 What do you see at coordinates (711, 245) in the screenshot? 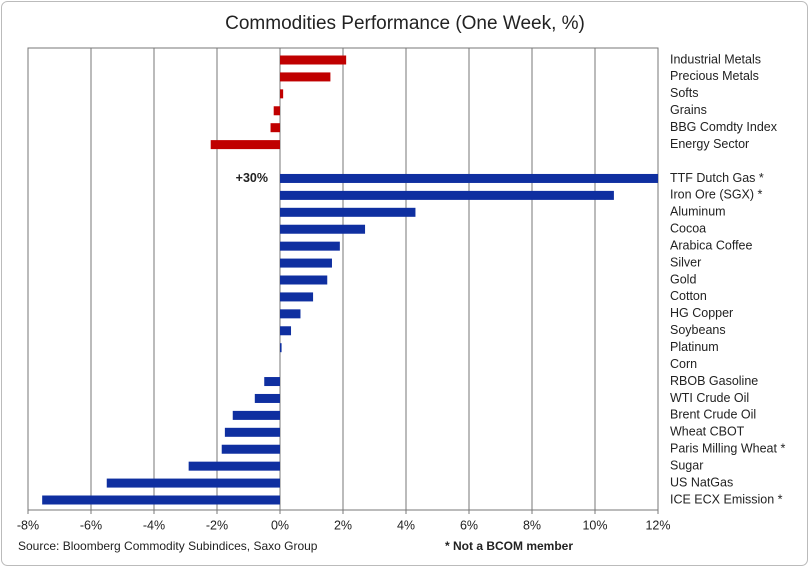
I see `y-tick-label: Arabica Coffee` at bounding box center [711, 245].